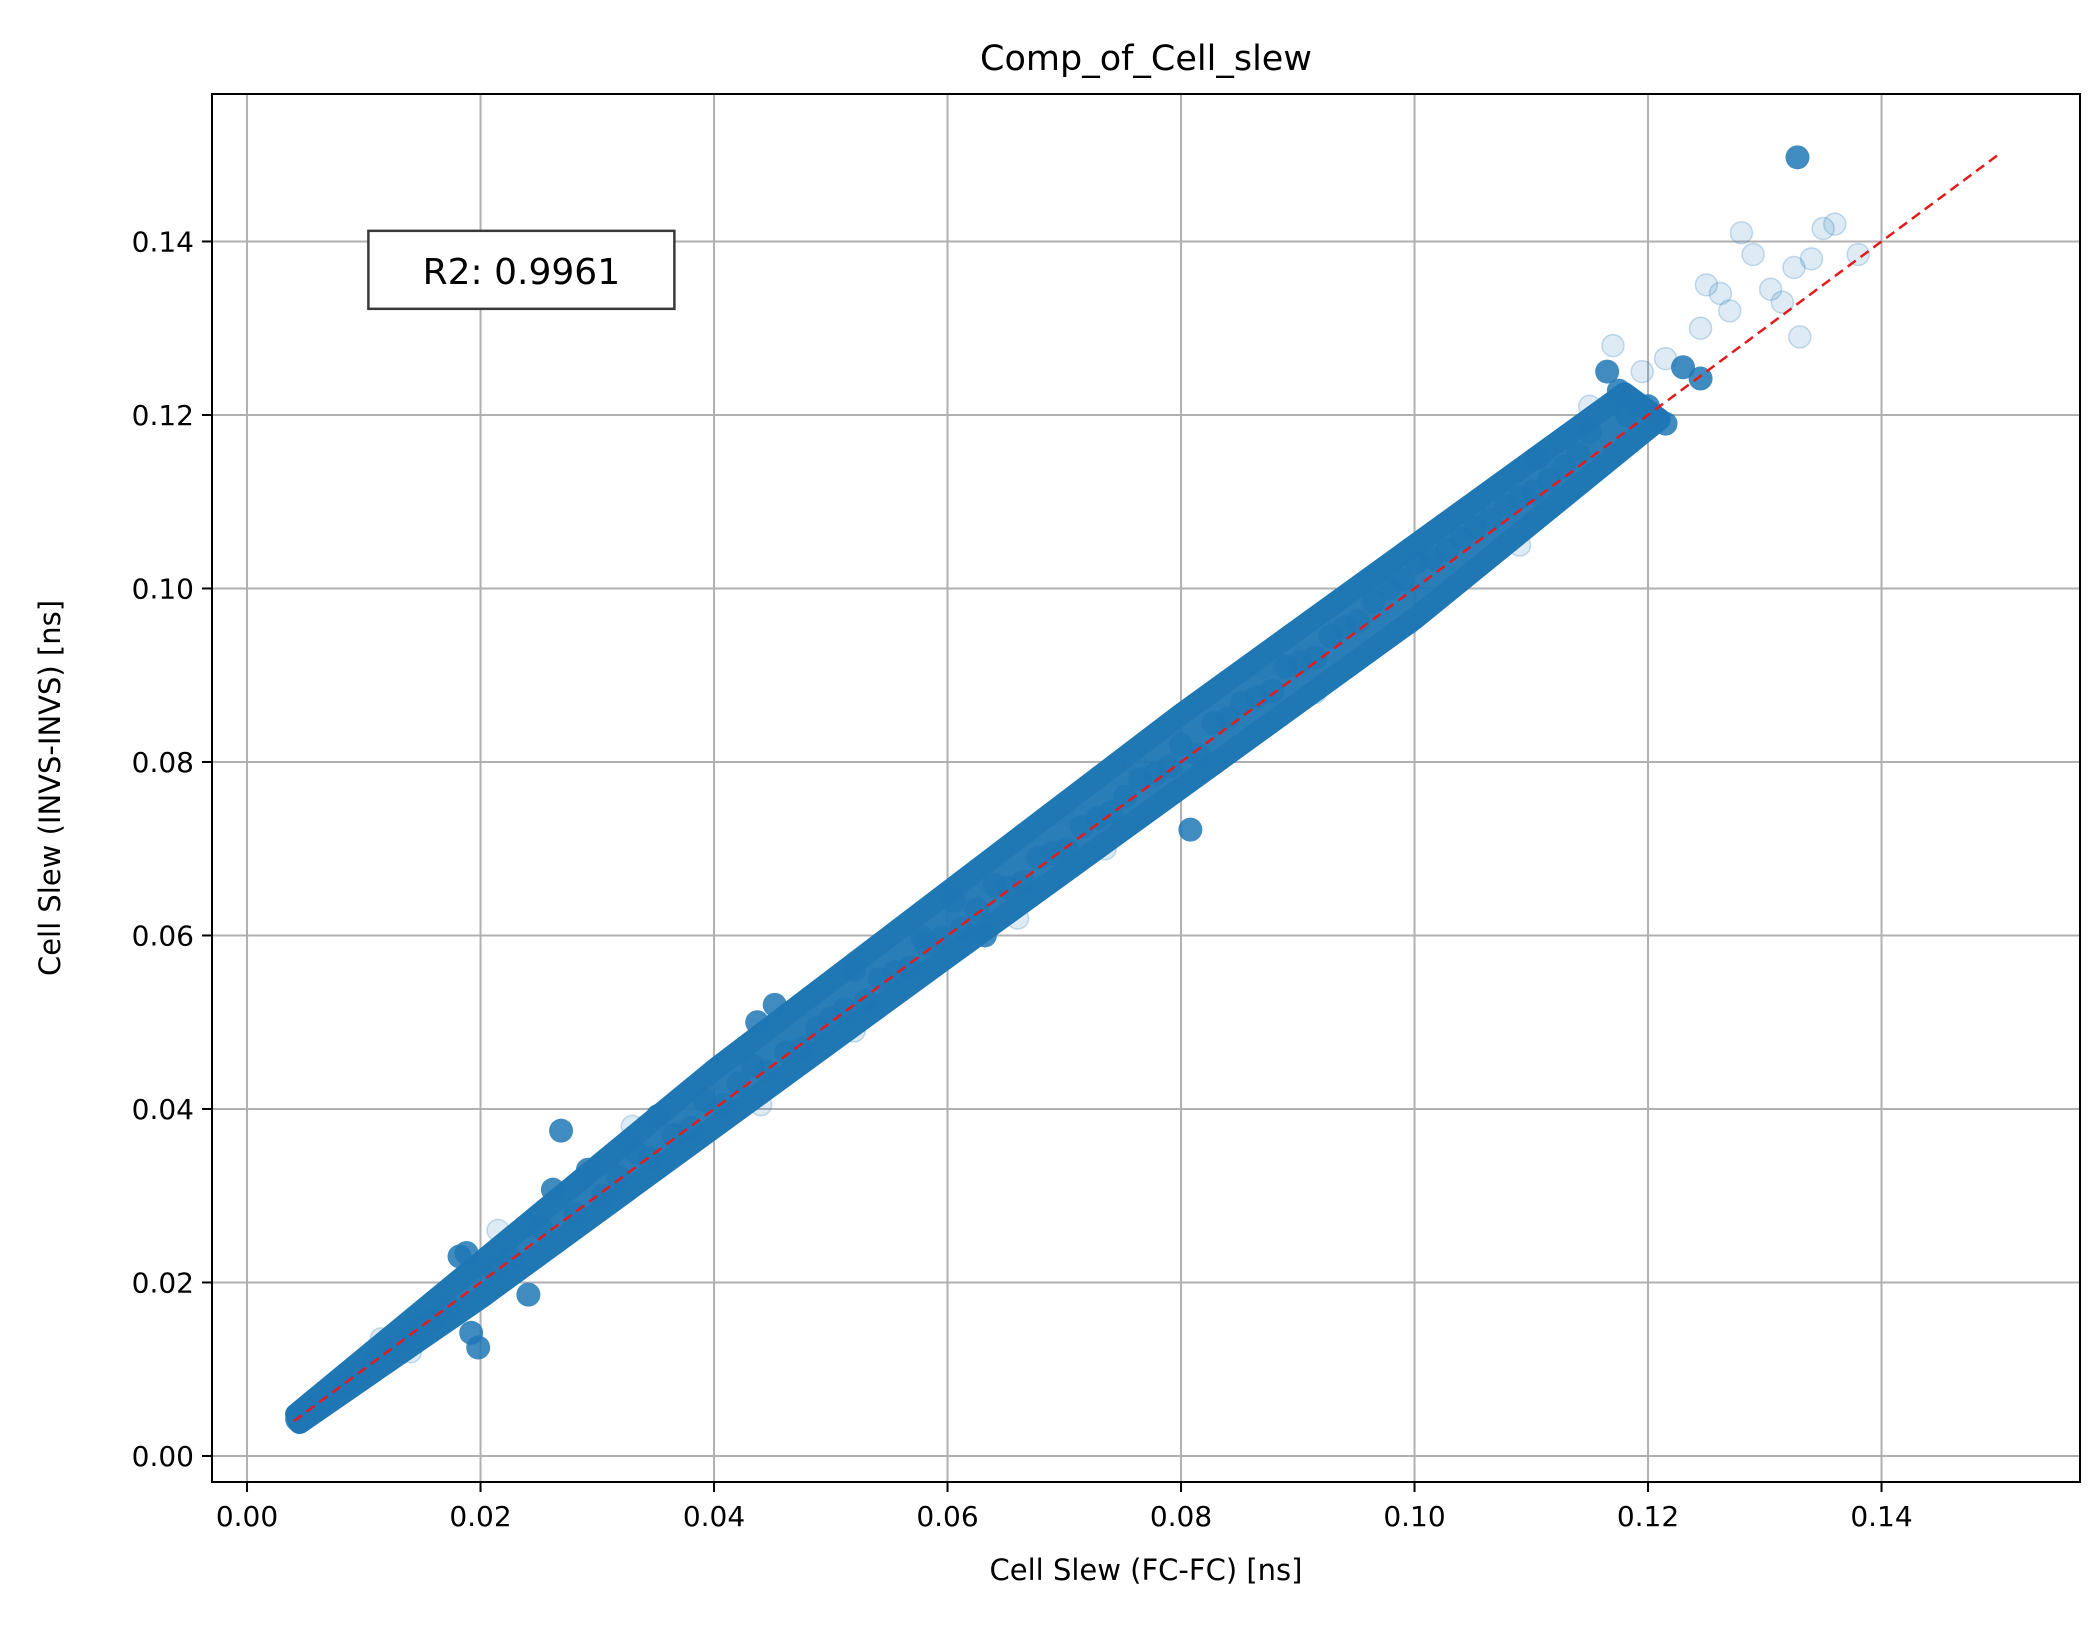 The height and width of the screenshot is (1638, 2100). Describe the element at coordinates (1414, 1516) in the screenshot. I see `x-tick-label: 0.10` at that location.